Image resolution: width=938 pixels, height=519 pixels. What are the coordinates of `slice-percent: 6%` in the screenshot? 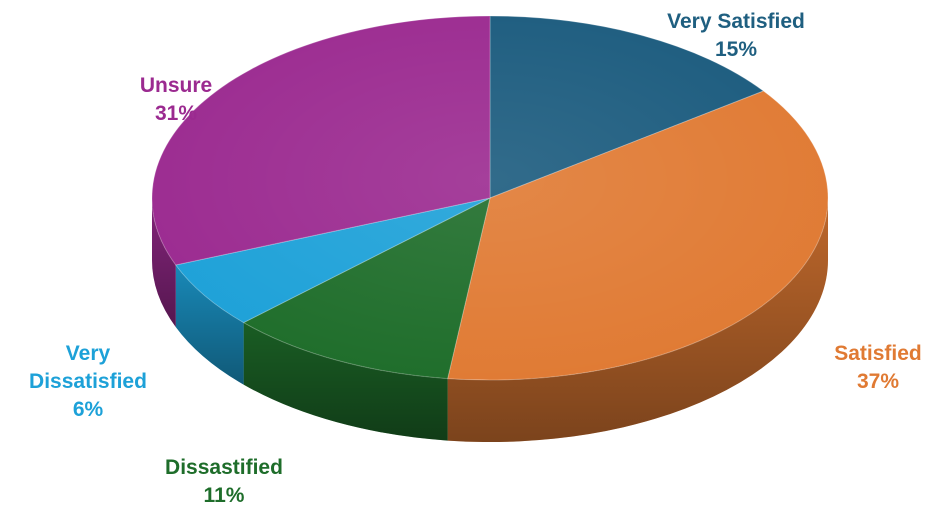 It's located at (88, 409).